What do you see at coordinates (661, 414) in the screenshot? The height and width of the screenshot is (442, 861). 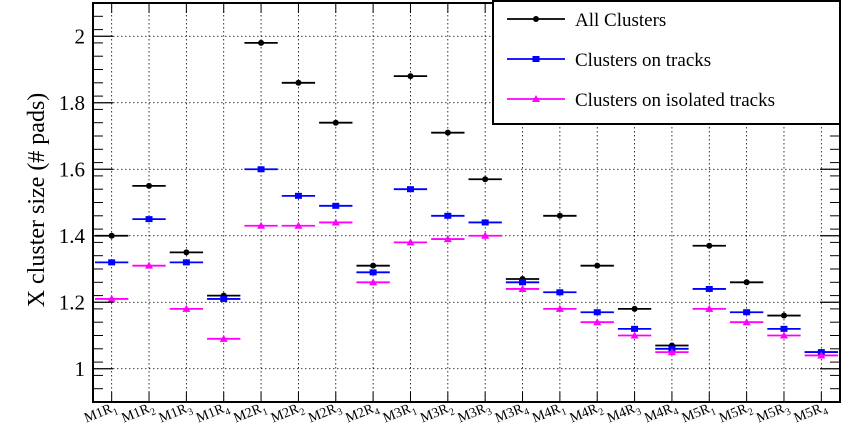 I see `x-tick-label: M4R4` at bounding box center [661, 414].